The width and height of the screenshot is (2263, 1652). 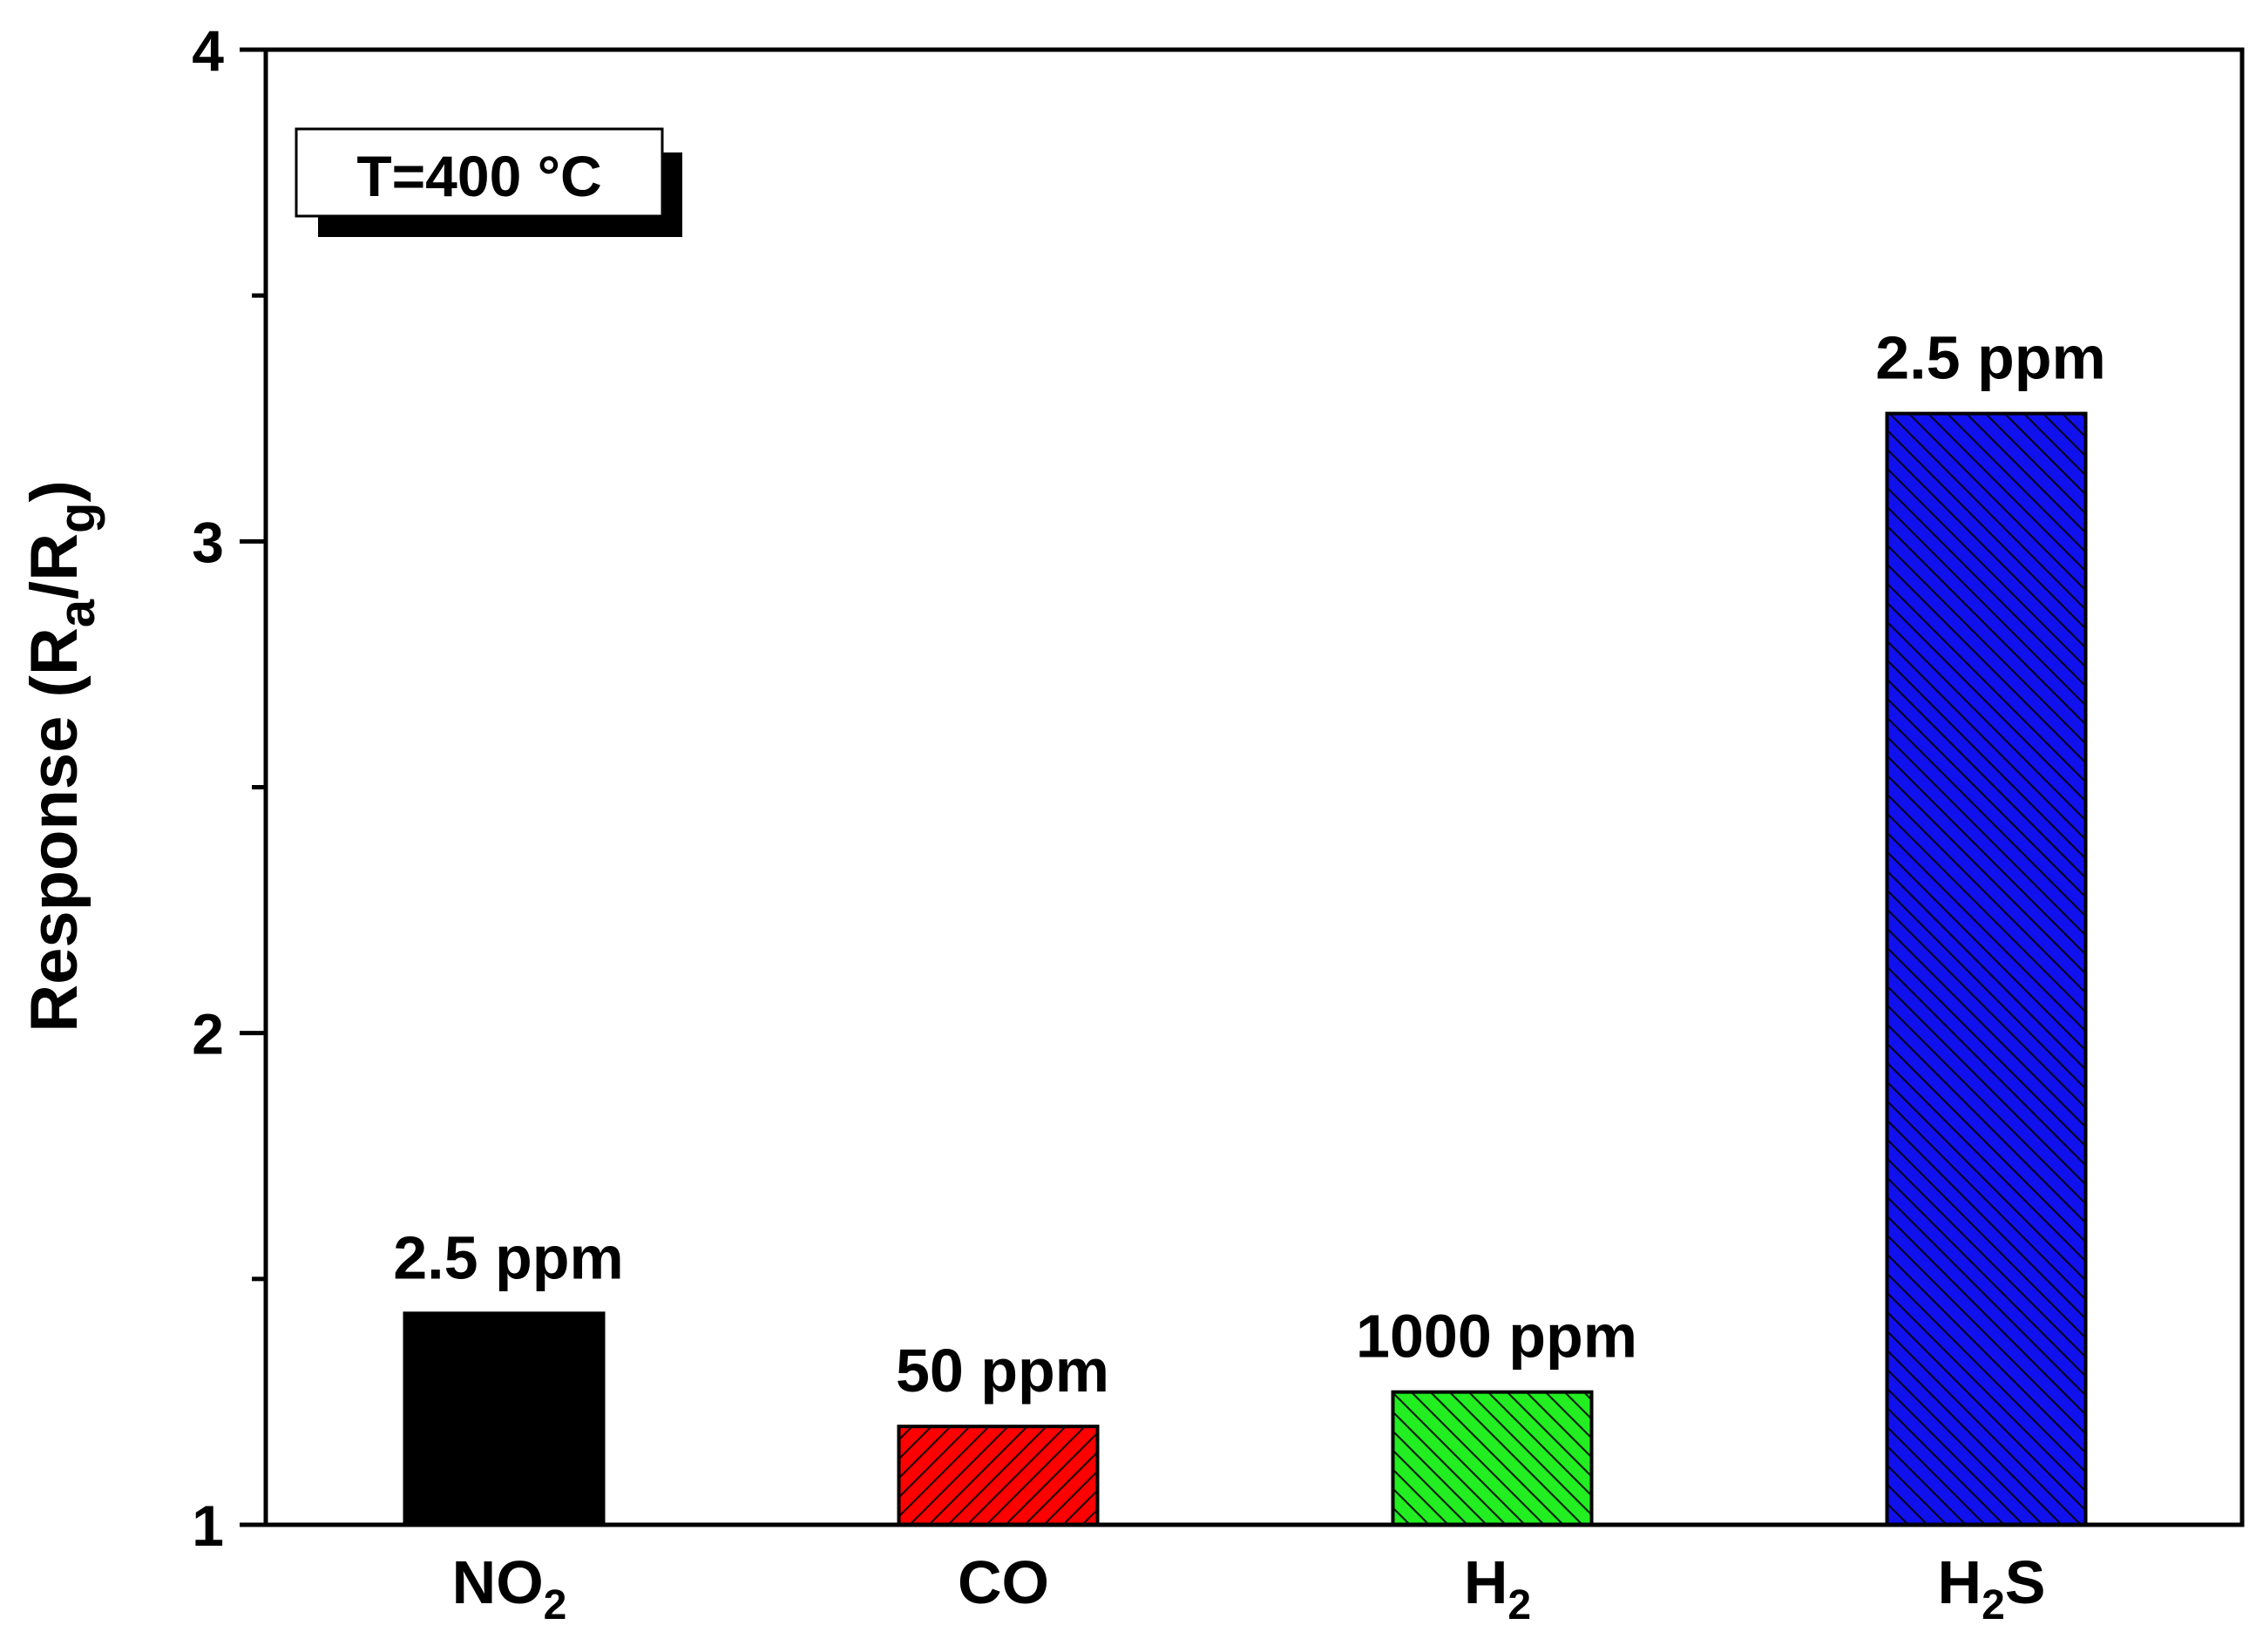 I want to click on y-axis-label-sub-g: g, so click(x=77, y=518).